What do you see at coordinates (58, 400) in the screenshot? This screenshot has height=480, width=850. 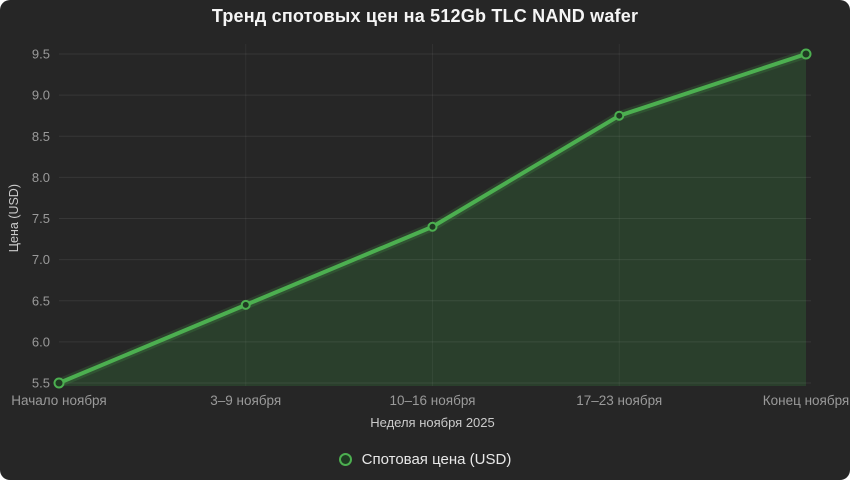 I see `x-tick-label: Начало ноября` at bounding box center [58, 400].